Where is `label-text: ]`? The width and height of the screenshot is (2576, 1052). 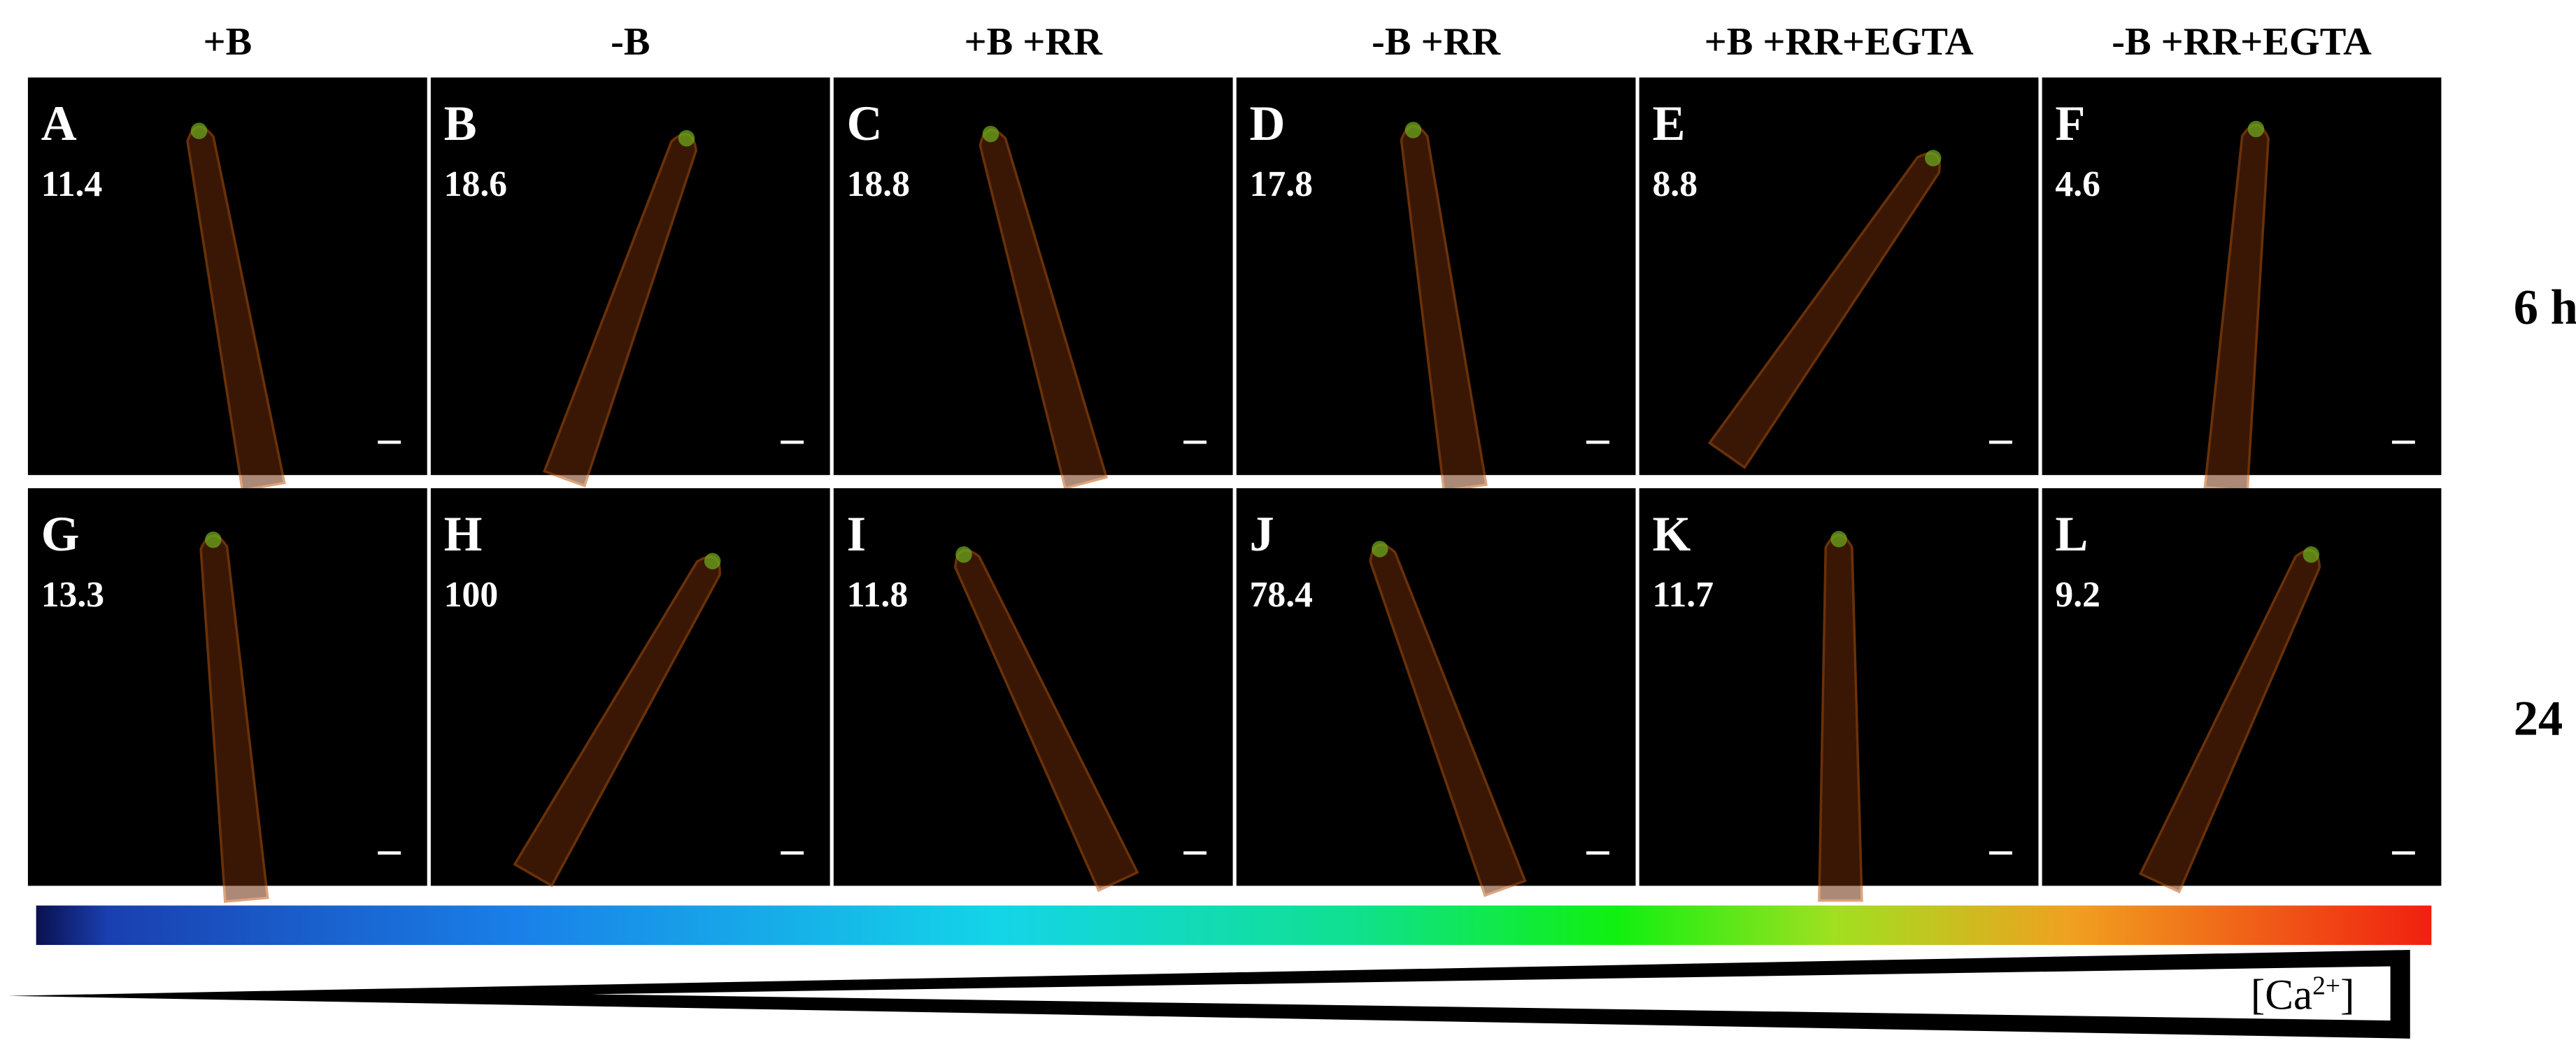
label-text: ] is located at coordinates (2347, 995).